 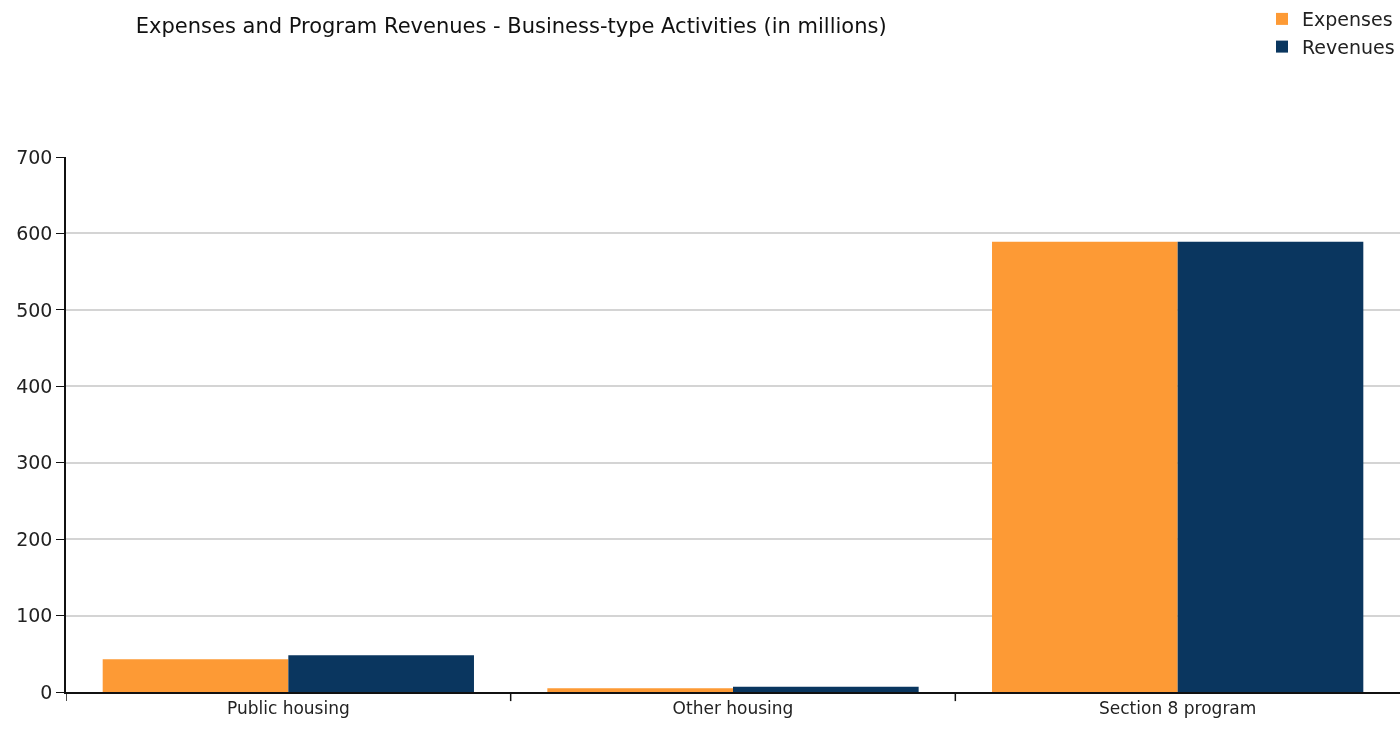 What do you see at coordinates (34, 538) in the screenshot?
I see `y-tick-label: 200` at bounding box center [34, 538].